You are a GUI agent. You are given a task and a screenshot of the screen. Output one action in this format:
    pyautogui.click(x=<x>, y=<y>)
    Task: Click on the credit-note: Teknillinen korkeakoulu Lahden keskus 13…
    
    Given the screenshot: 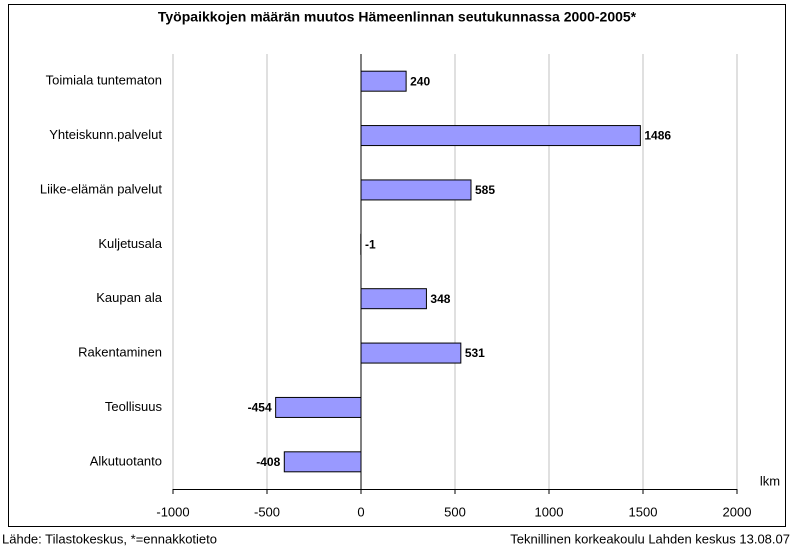 What is the action you would take?
    pyautogui.click(x=650, y=538)
    